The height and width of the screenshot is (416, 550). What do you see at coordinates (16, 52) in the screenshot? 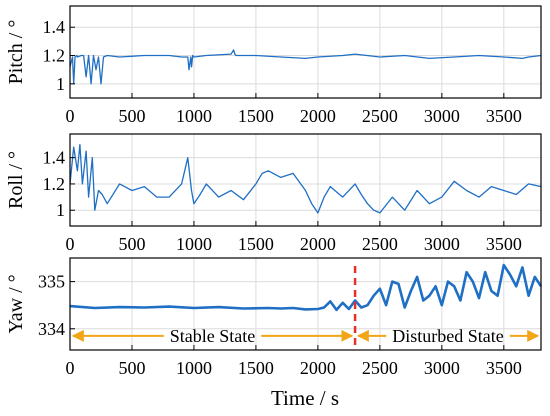
I see `pitch-axis-title: Pitch / °` at bounding box center [16, 52].